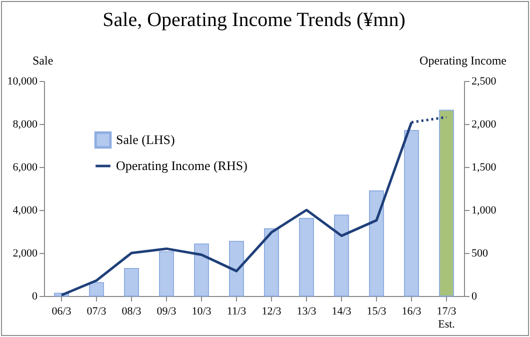 This screenshot has height=337, width=530. Describe the element at coordinates (412, 312) in the screenshot. I see `x-tick-label: 16/3` at that location.